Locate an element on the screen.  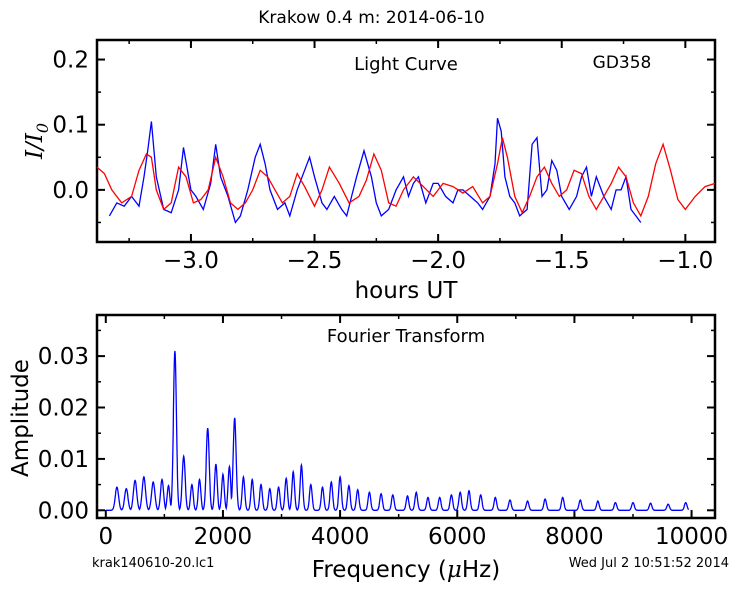
light-curve-xtick-label: −3.0 is located at coordinates (191, 261).